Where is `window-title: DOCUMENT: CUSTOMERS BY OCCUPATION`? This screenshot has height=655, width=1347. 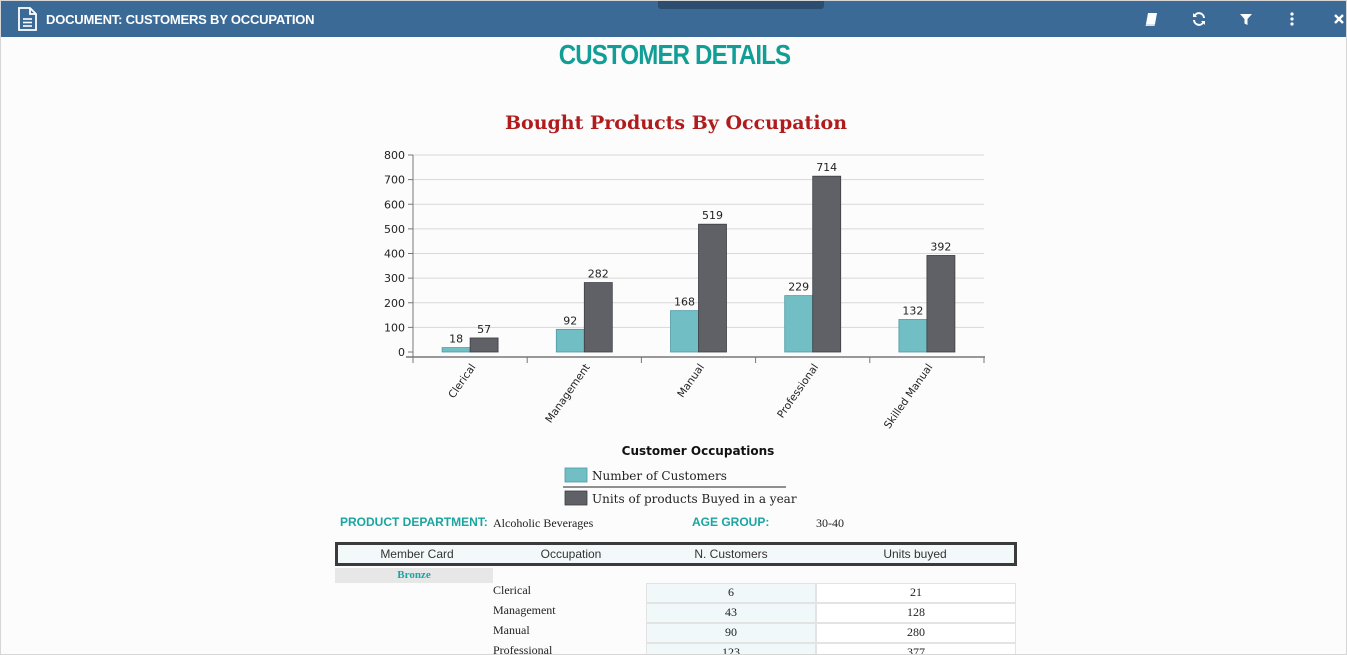
window-title: DOCUMENT: CUSTOMERS BY OCCUPATION is located at coordinates (180, 19).